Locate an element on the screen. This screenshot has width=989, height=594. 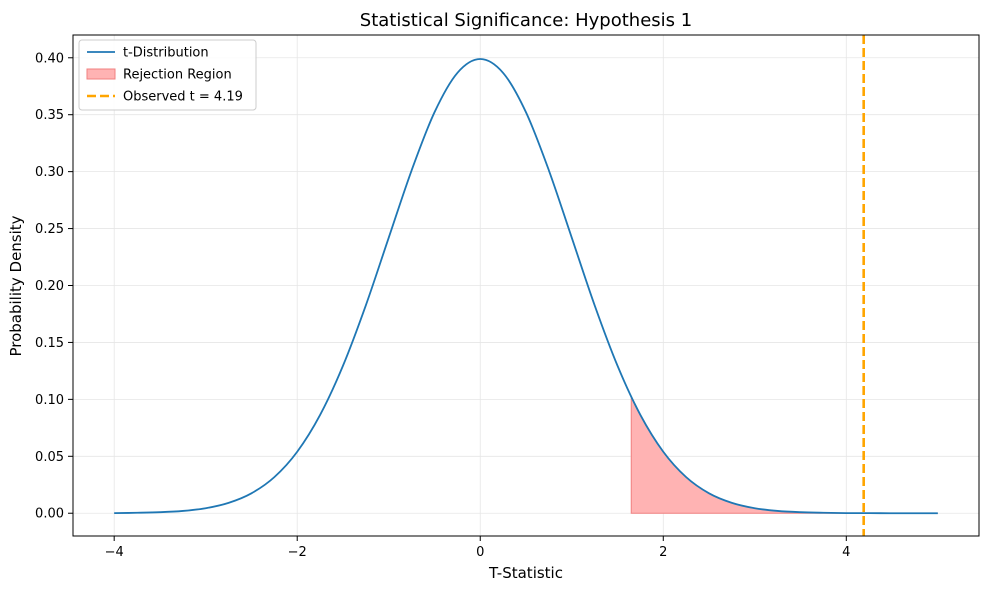
legend-label: Observed t = 4.19 is located at coordinates (183, 97).